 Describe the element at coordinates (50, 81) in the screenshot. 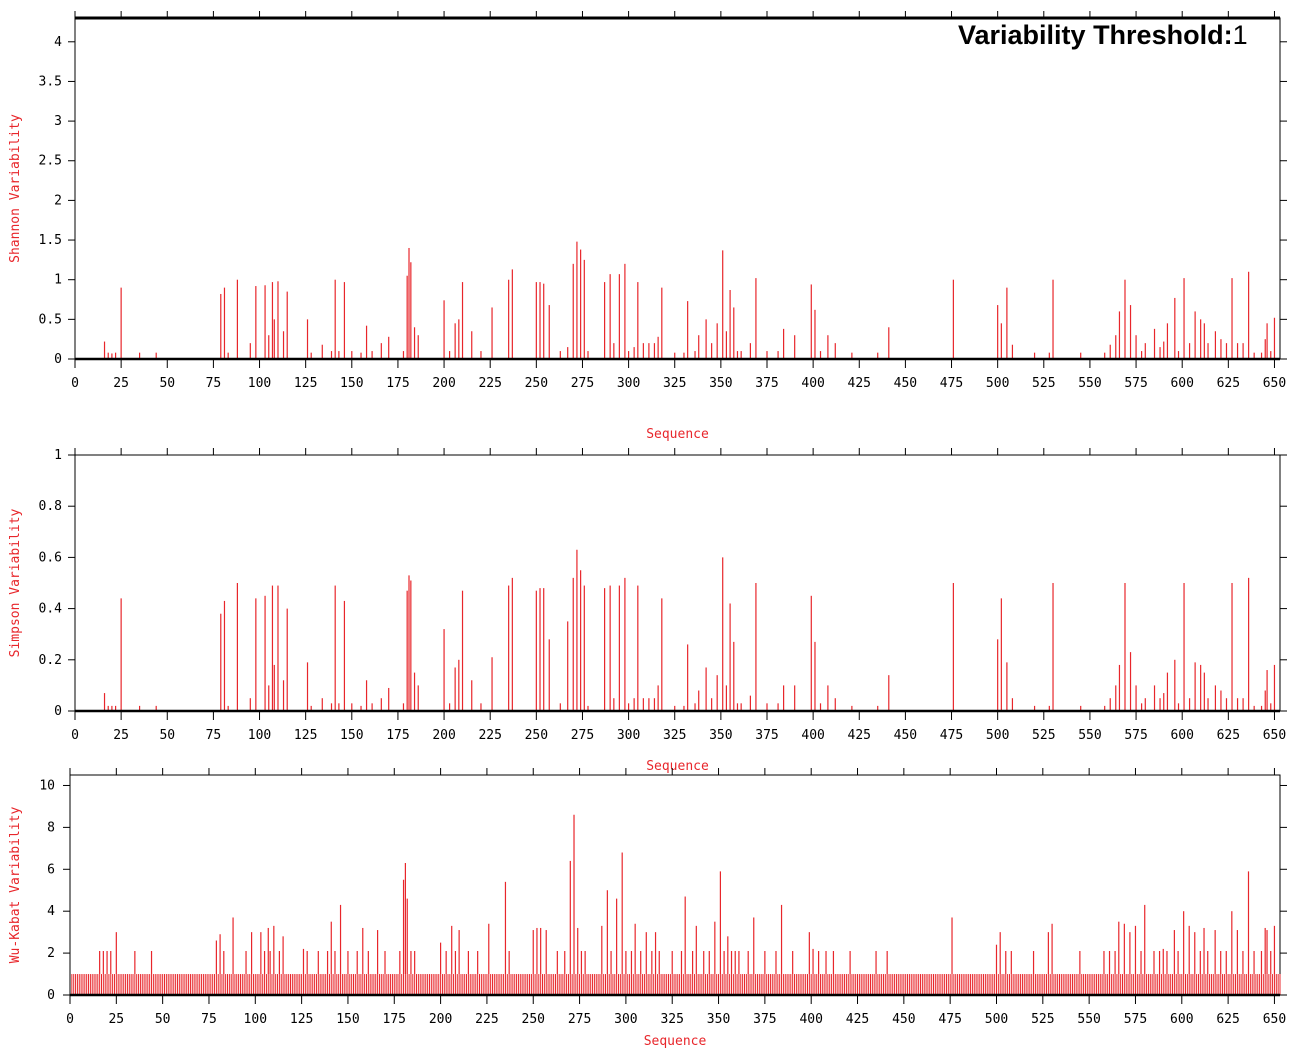

I see `y-tick-label: 3.5` at that location.